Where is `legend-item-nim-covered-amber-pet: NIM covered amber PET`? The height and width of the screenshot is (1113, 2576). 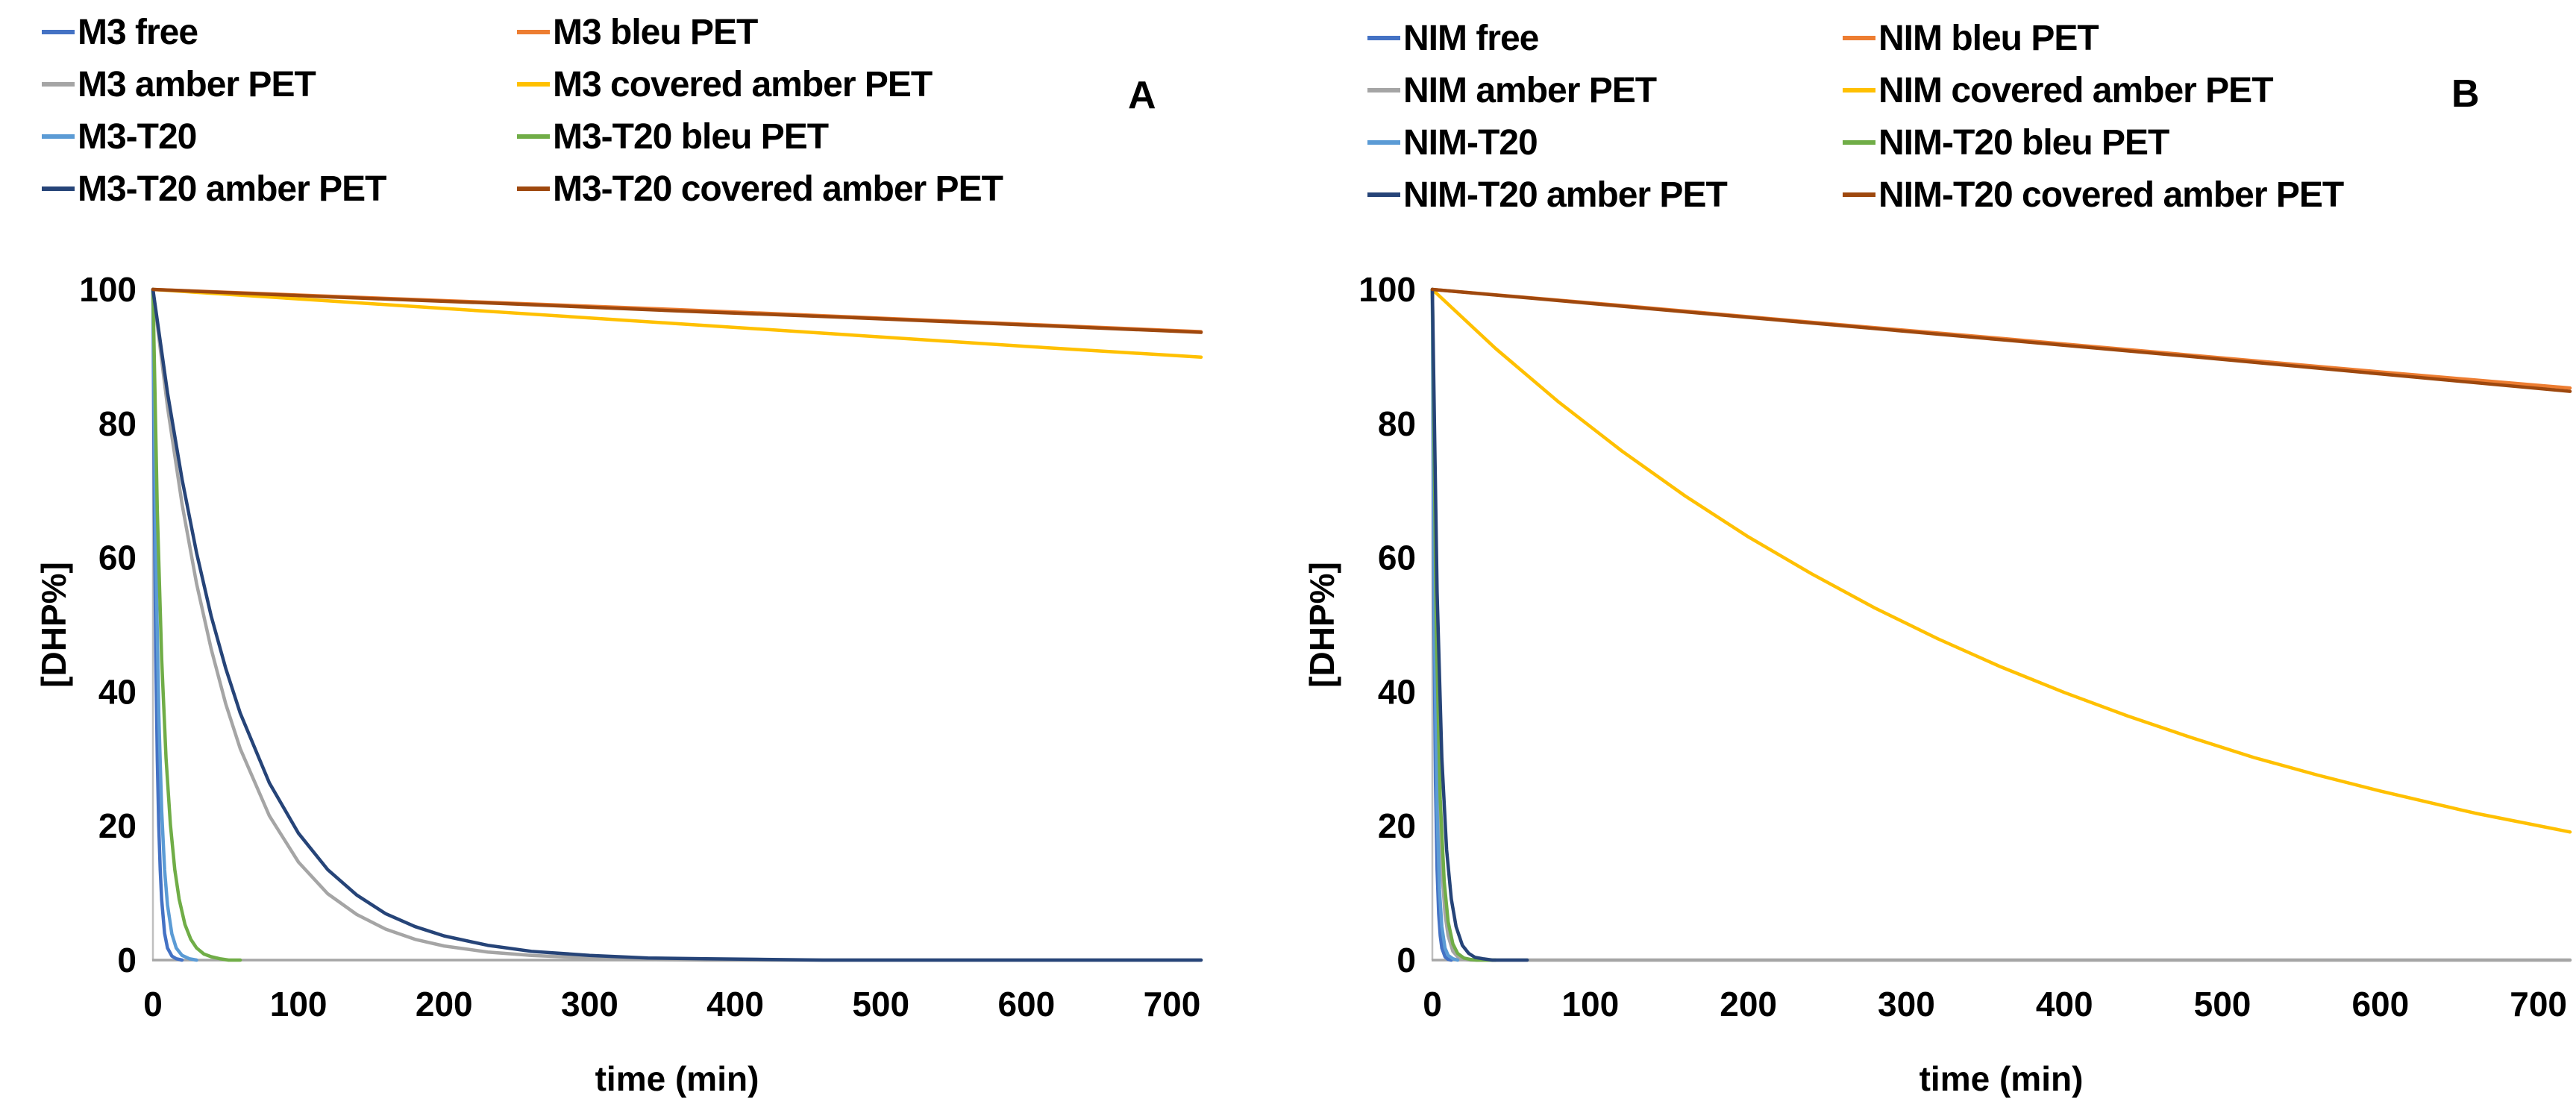
legend-item-nim-covered-amber-pet: NIM covered amber PET is located at coordinates (2093, 90).